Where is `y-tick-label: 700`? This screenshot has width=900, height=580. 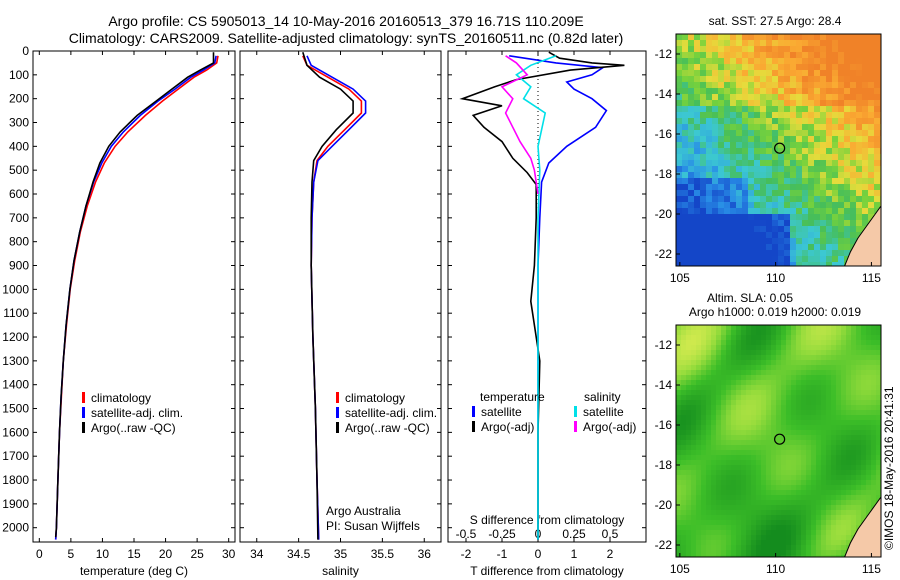
y-tick-label: 700 is located at coordinates (19, 218).